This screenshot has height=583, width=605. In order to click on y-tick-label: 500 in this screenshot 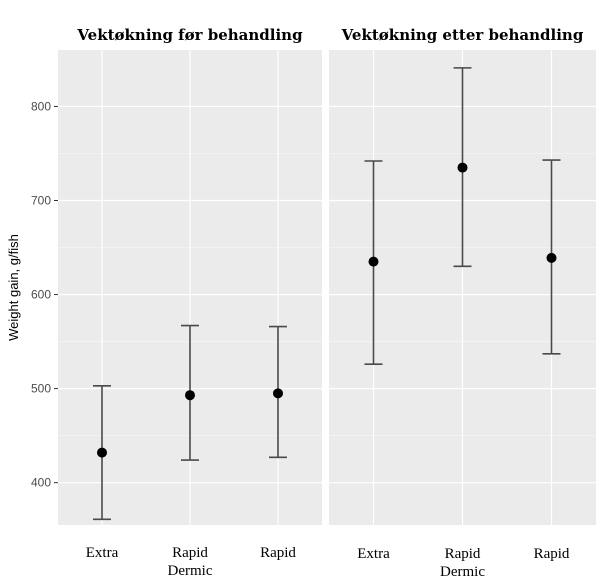, I will do `click(41, 389)`.